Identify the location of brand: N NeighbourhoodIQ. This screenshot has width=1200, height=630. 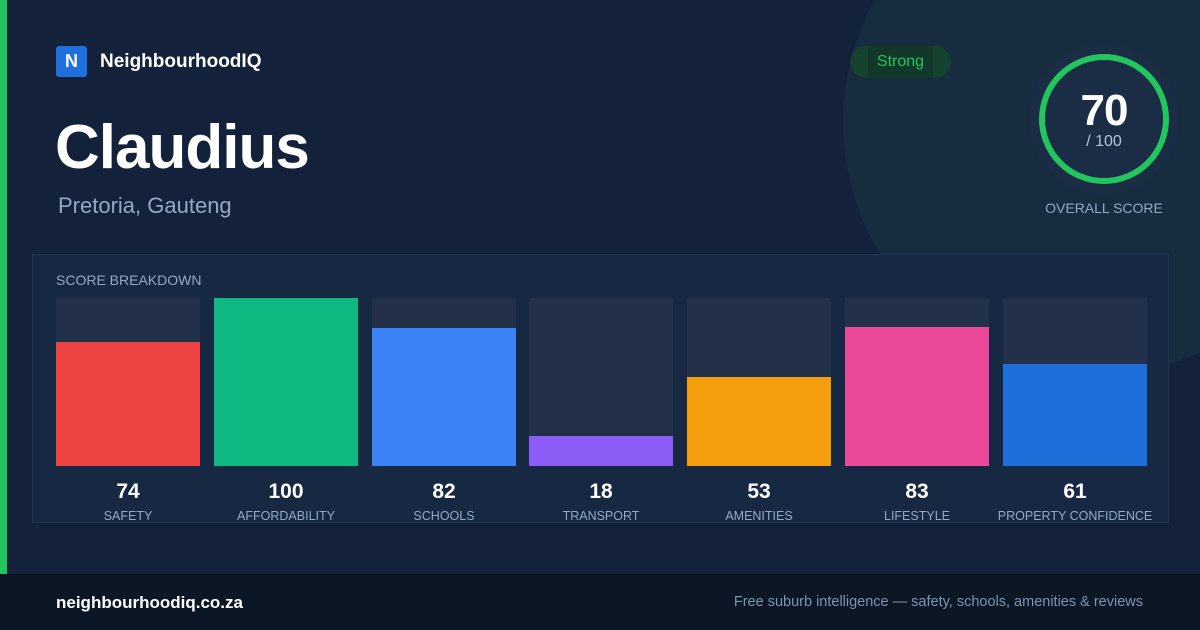
(158, 61).